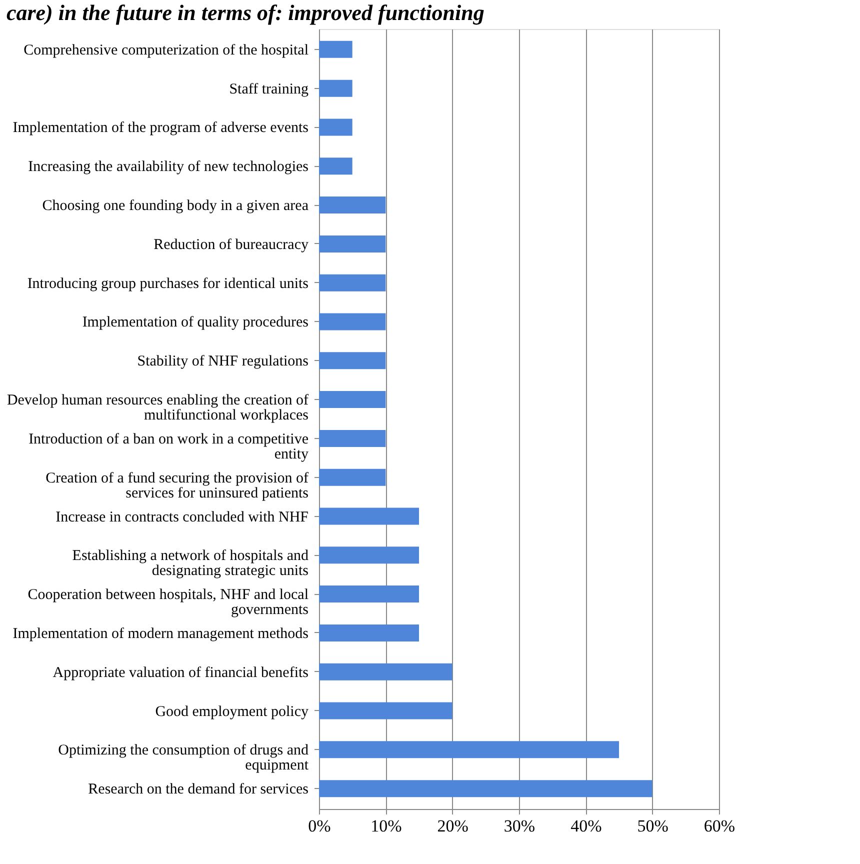 The image size is (860, 864). Describe the element at coordinates (160, 128) in the screenshot. I see `y-tick-label: Implementation of the program of adverse events` at that location.